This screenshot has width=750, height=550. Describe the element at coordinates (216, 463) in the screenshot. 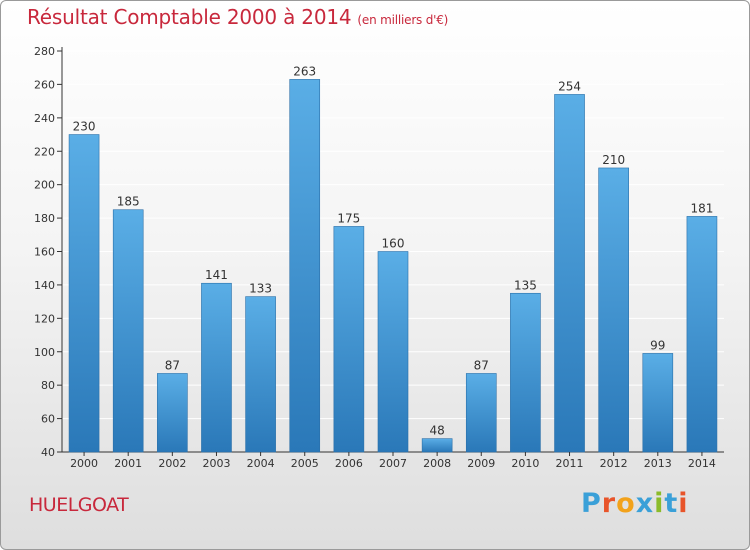

I see `x-tick-label: 2003` at that location.